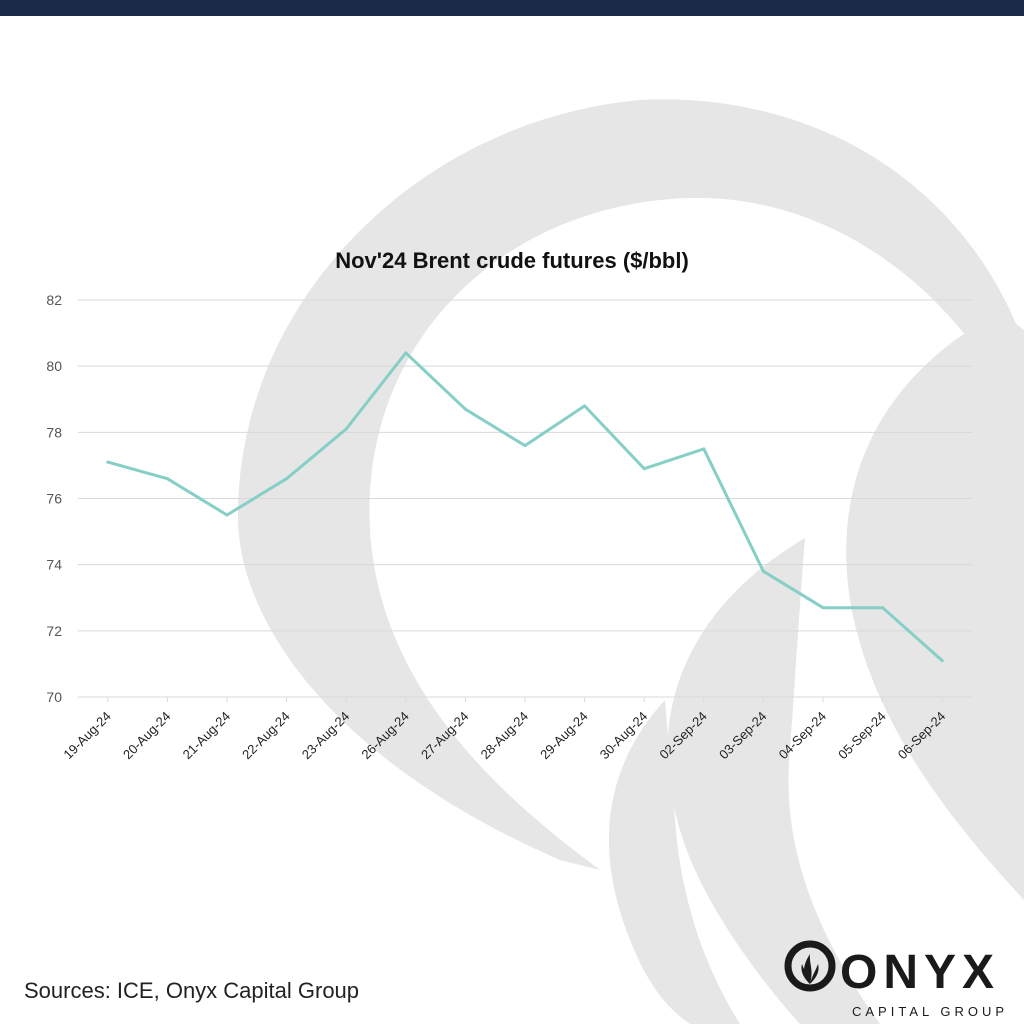 This screenshot has width=1024, height=1024. I want to click on flame-icon, so click(810, 966).